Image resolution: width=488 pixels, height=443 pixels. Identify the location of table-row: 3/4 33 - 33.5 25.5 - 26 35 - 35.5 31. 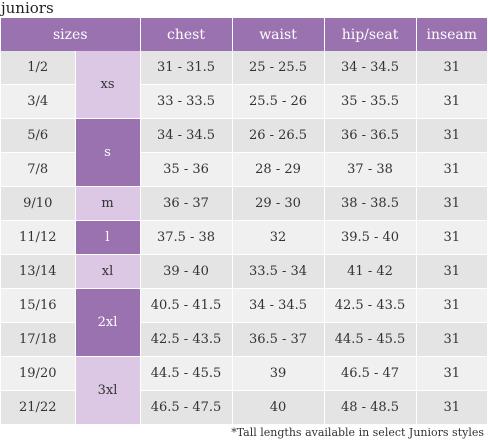
(244, 101).